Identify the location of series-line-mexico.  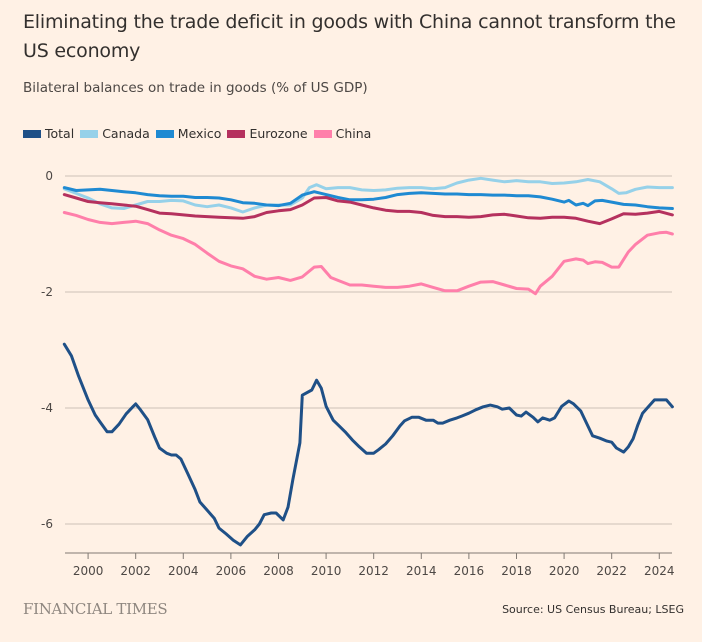
(368, 198).